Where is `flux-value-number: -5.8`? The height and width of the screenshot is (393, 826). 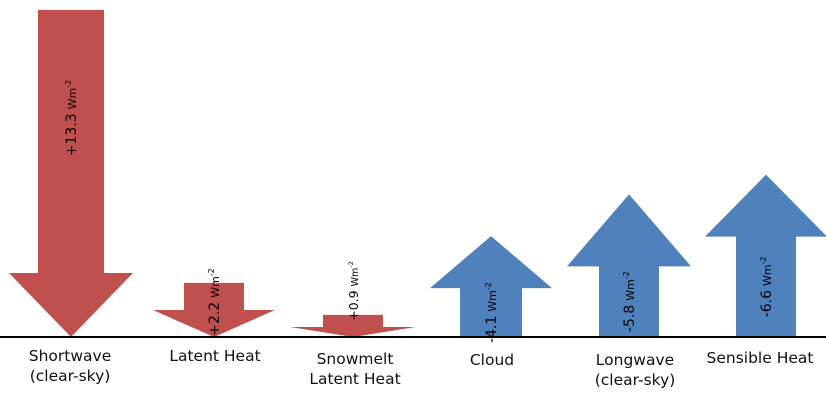 flux-value-number: -5.8 is located at coordinates (630, 318).